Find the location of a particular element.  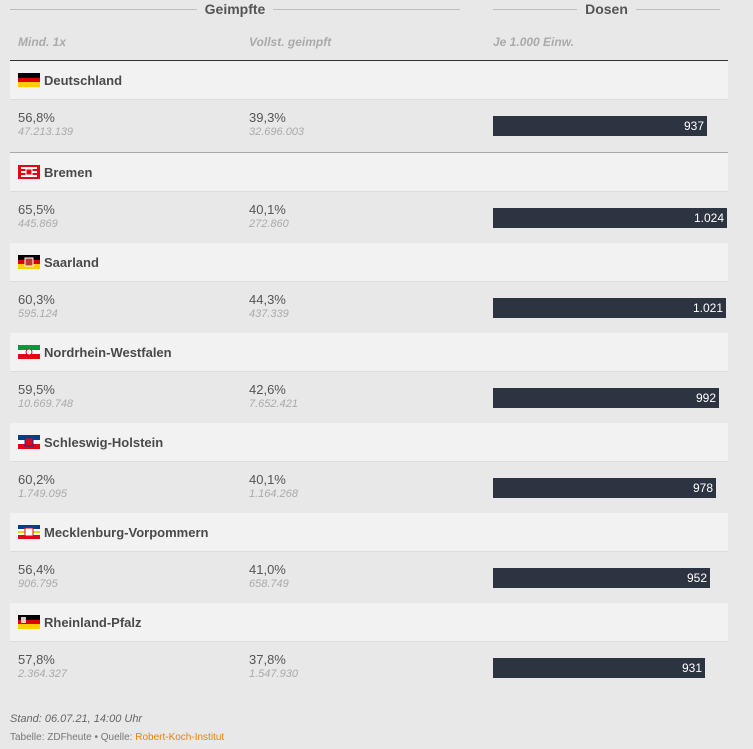

timestamp: Stand: 06.07.21, 14:00 Uhr is located at coordinates (76, 719).